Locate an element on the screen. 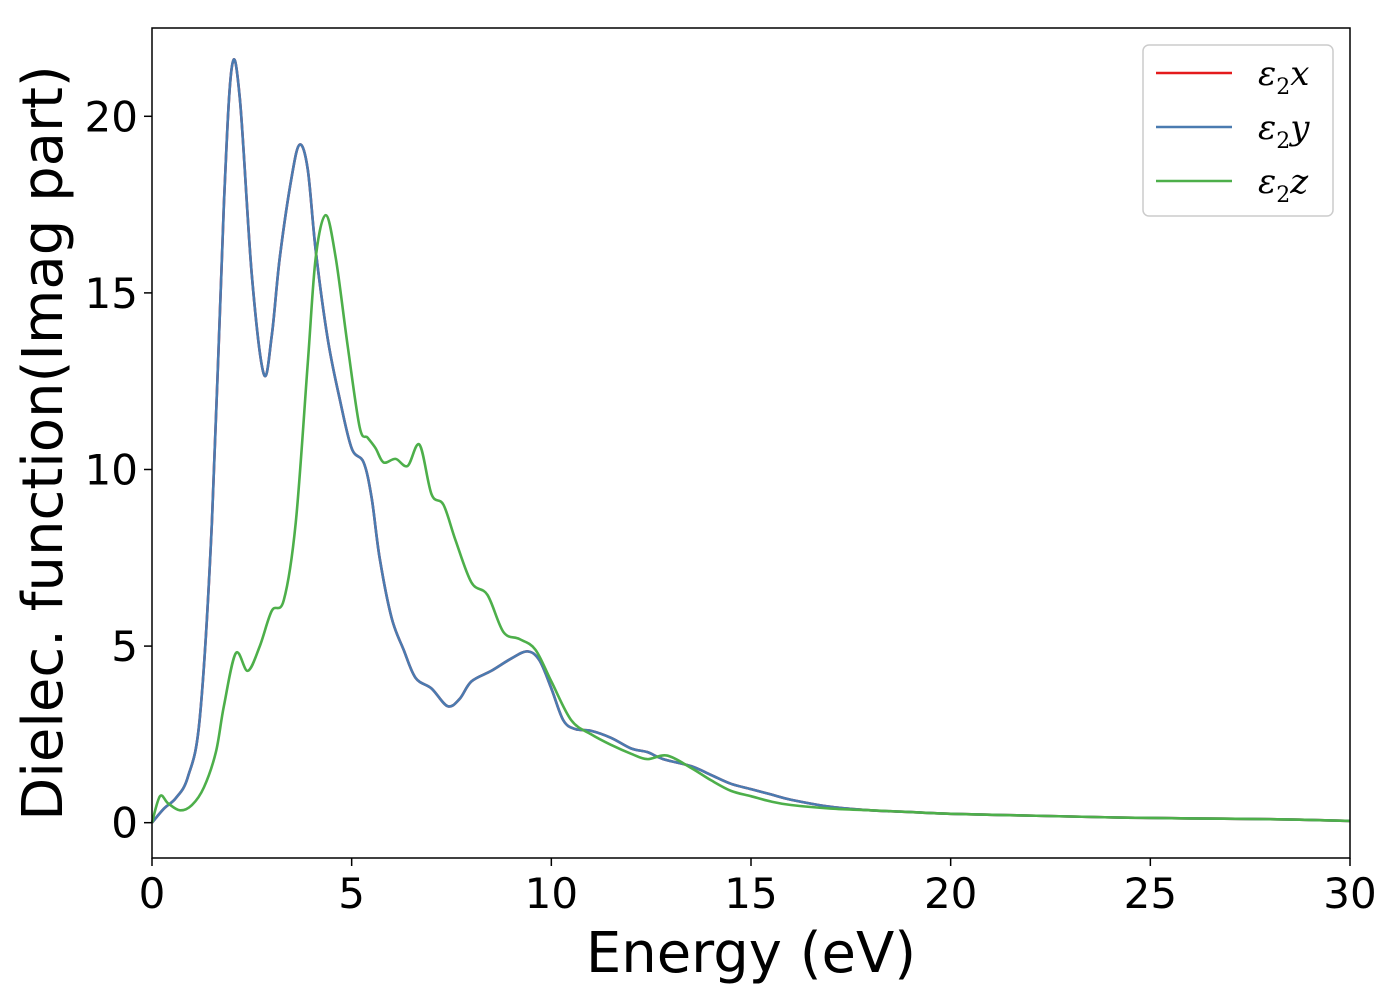 Image resolution: width=1400 pixels, height=1000 pixels. x-axis: 0 5 10 15 20 25 30 is located at coordinates (758, 888).